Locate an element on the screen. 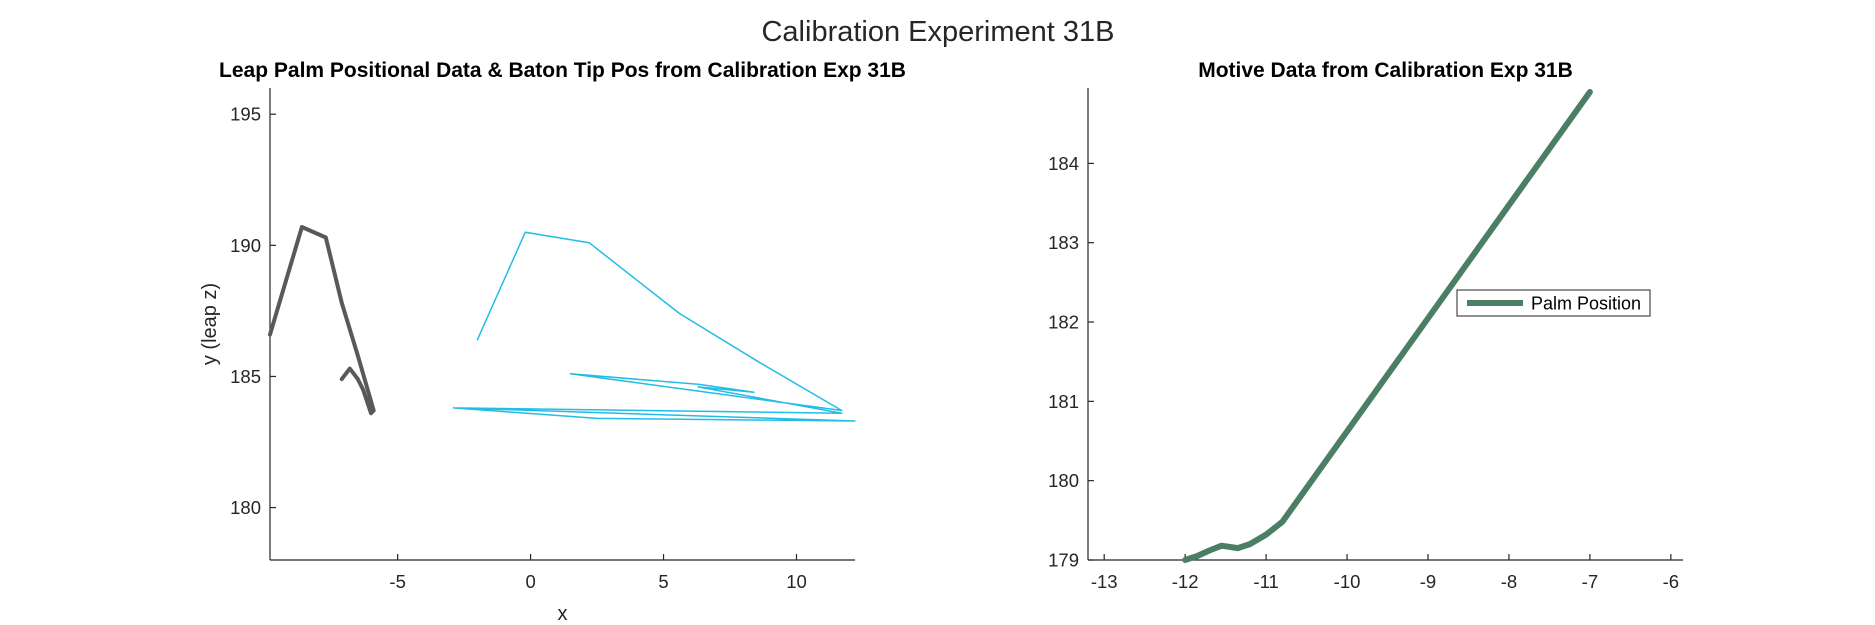  right-legend: Palm Position is located at coordinates (1553, 303).